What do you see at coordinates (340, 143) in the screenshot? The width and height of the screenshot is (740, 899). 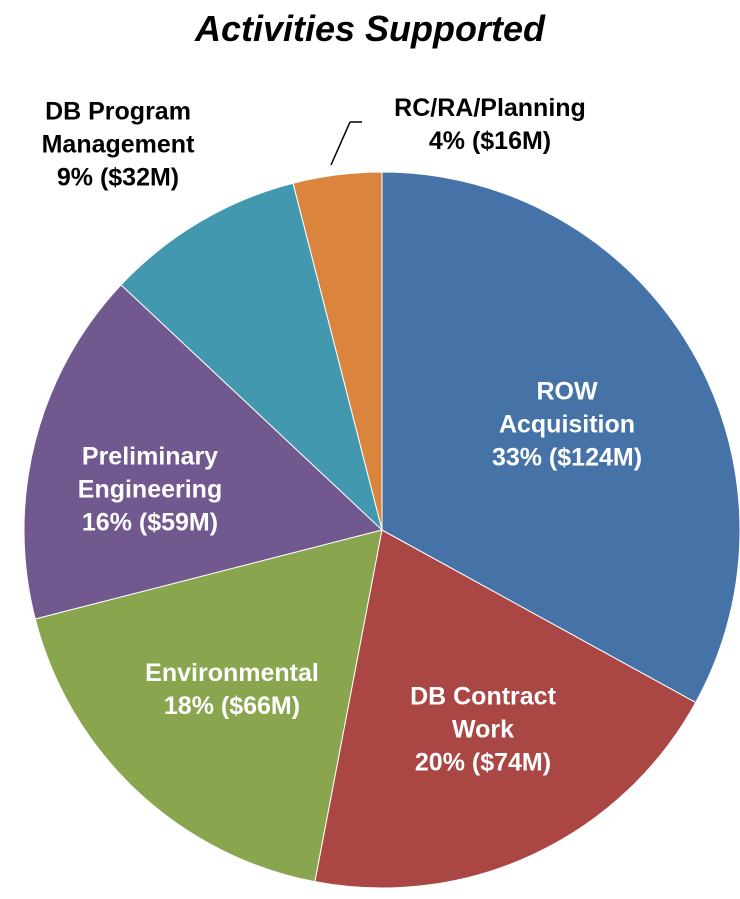 I see `leader-line` at bounding box center [340, 143].